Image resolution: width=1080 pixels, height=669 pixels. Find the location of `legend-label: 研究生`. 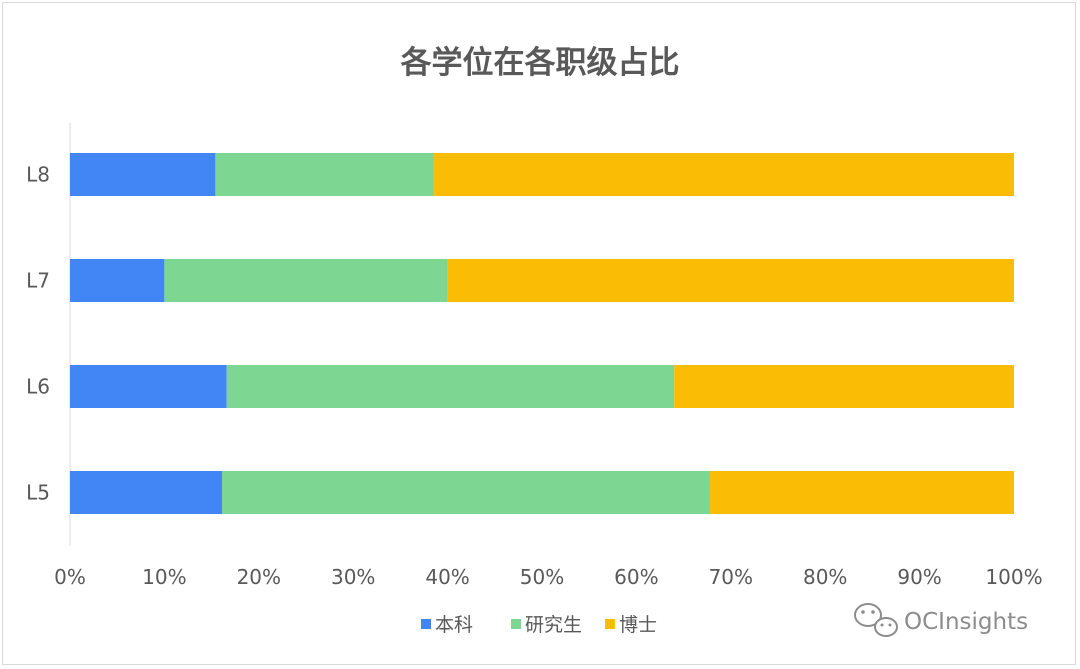

legend-label: 研究生 is located at coordinates (553, 625).